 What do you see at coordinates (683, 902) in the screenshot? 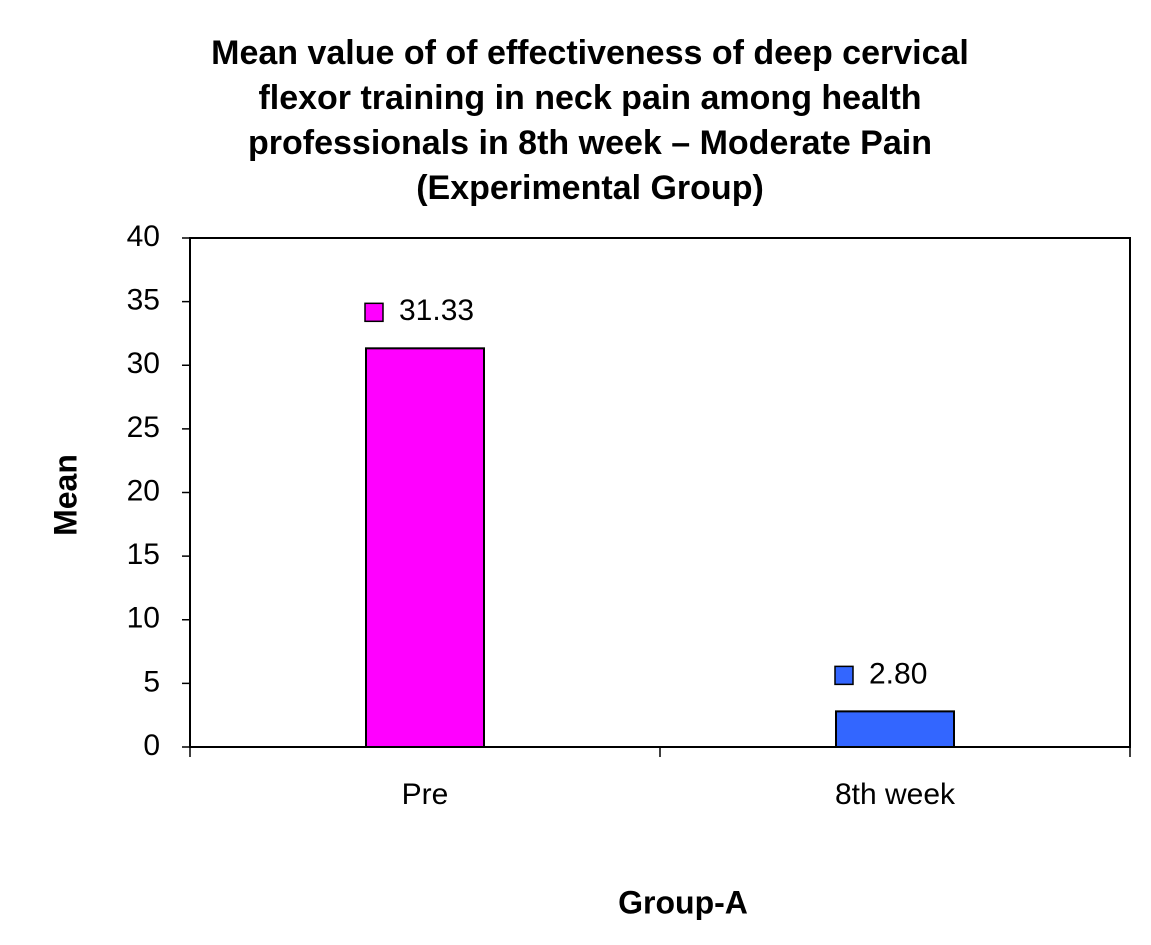
I see `x-axis-label: Group-A` at bounding box center [683, 902].